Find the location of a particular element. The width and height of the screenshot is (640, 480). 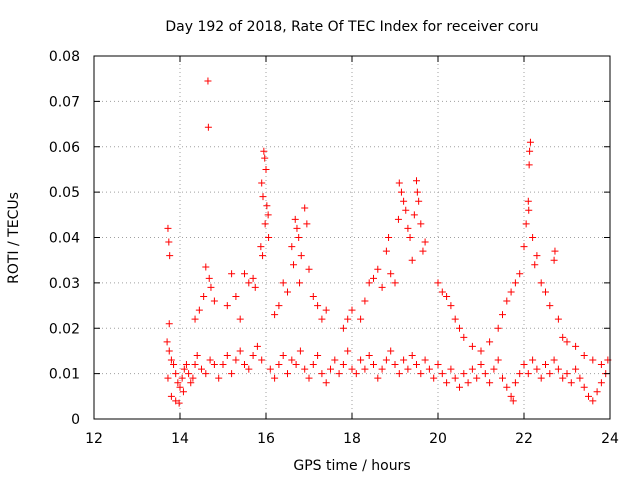

x-tick-label: 18 is located at coordinates (352, 439).